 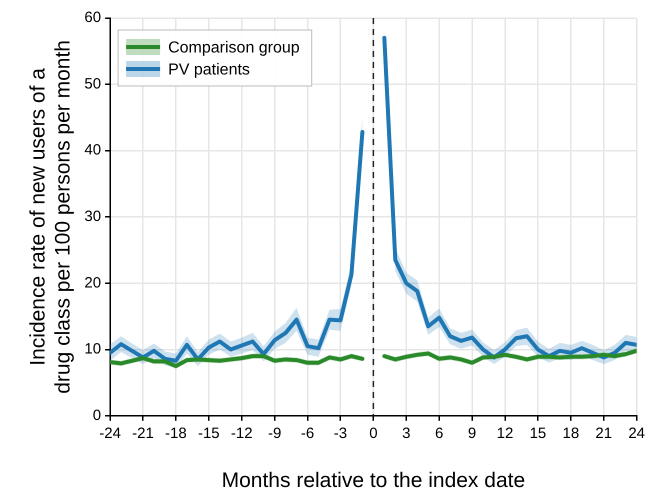 What do you see at coordinates (176, 433) in the screenshot?
I see `x-tick-label: -18` at bounding box center [176, 433].